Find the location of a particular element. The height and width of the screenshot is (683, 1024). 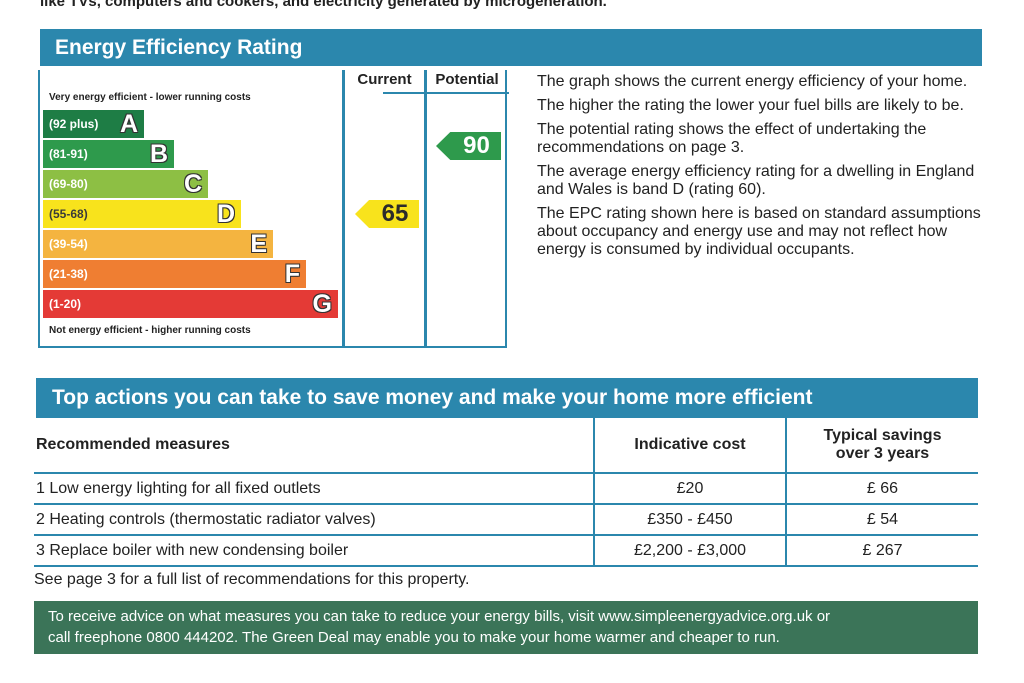

band-range: (1-20) is located at coordinates (65, 304).